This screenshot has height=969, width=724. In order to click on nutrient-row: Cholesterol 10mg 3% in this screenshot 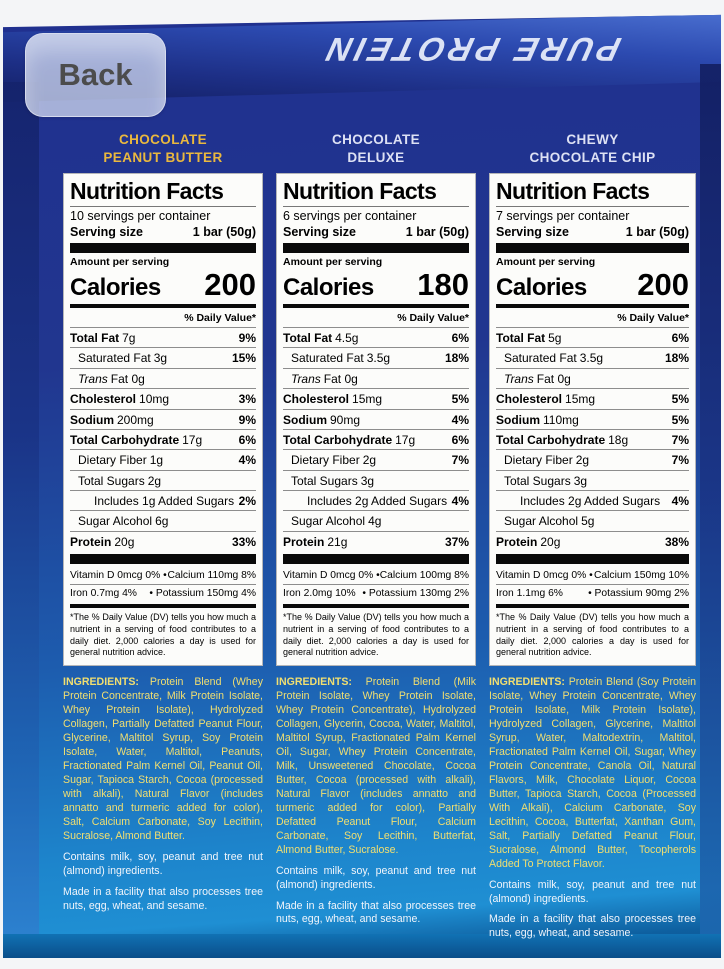, I will do `click(163, 398)`.